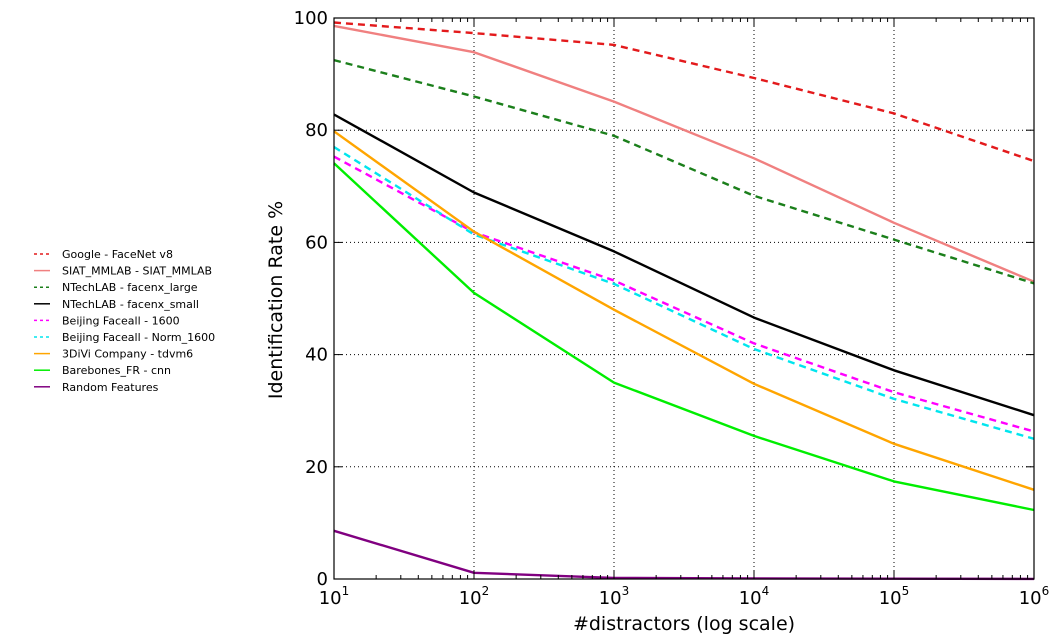 Image resolution: width=1061 pixels, height=644 pixels. Describe the element at coordinates (276, 300) in the screenshot. I see `y-axis-label: Identification Rate %` at that location.